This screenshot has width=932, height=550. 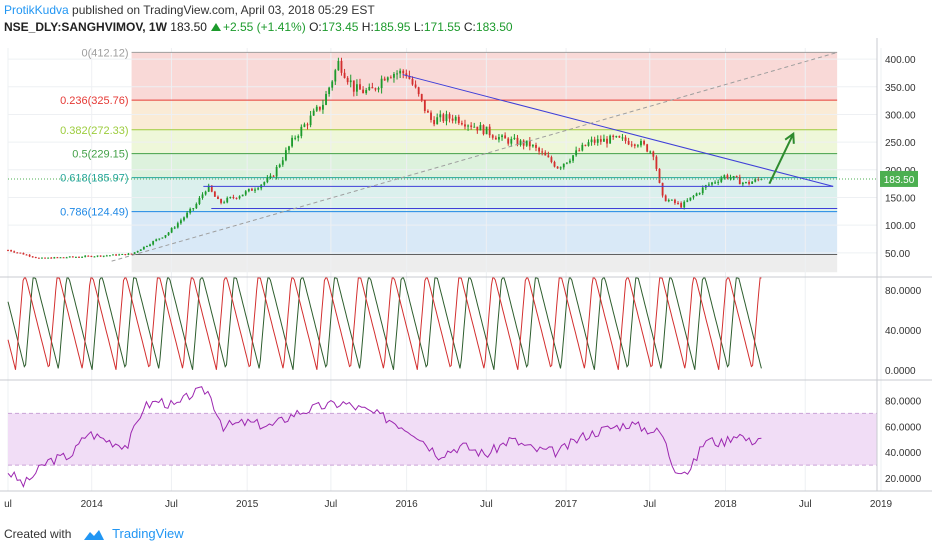 What do you see at coordinates (85, 27) in the screenshot?
I see `symbol-label: NSE_DLY:SANGHVIMOV, 1W` at bounding box center [85, 27].